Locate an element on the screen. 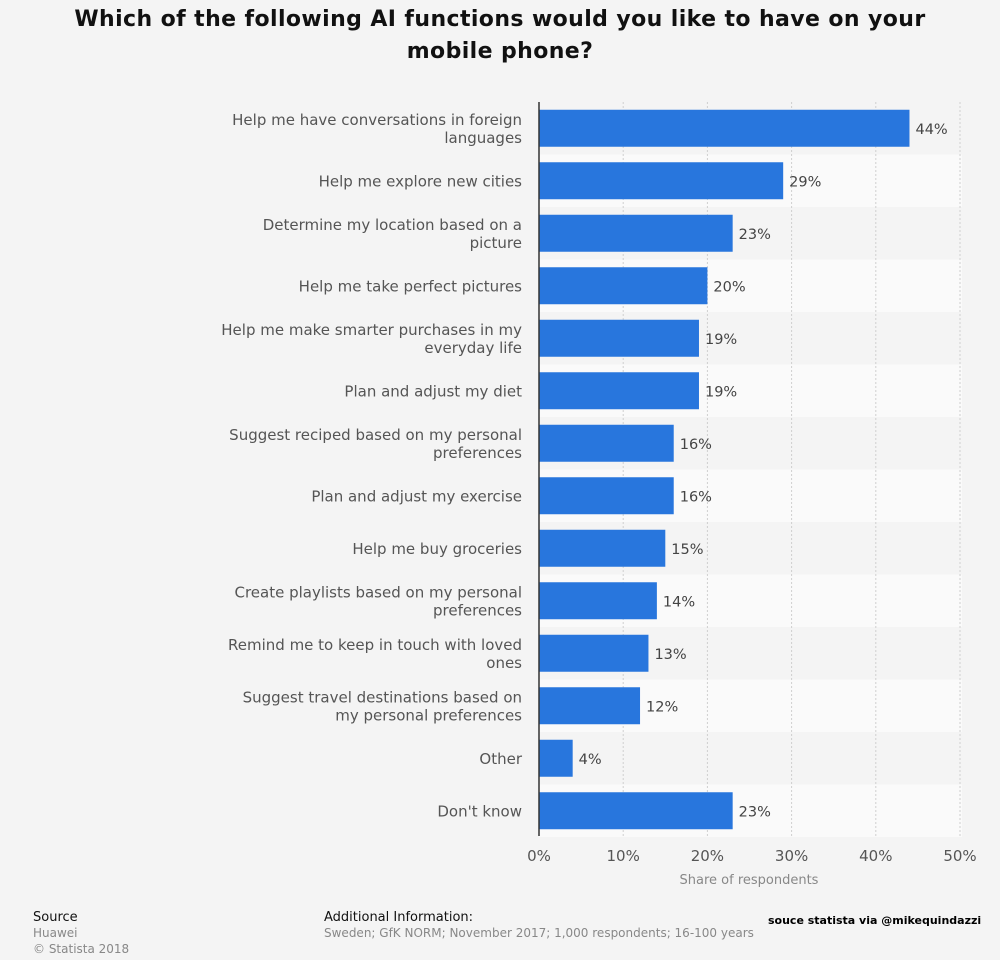  source-heading: Source is located at coordinates (55, 917).